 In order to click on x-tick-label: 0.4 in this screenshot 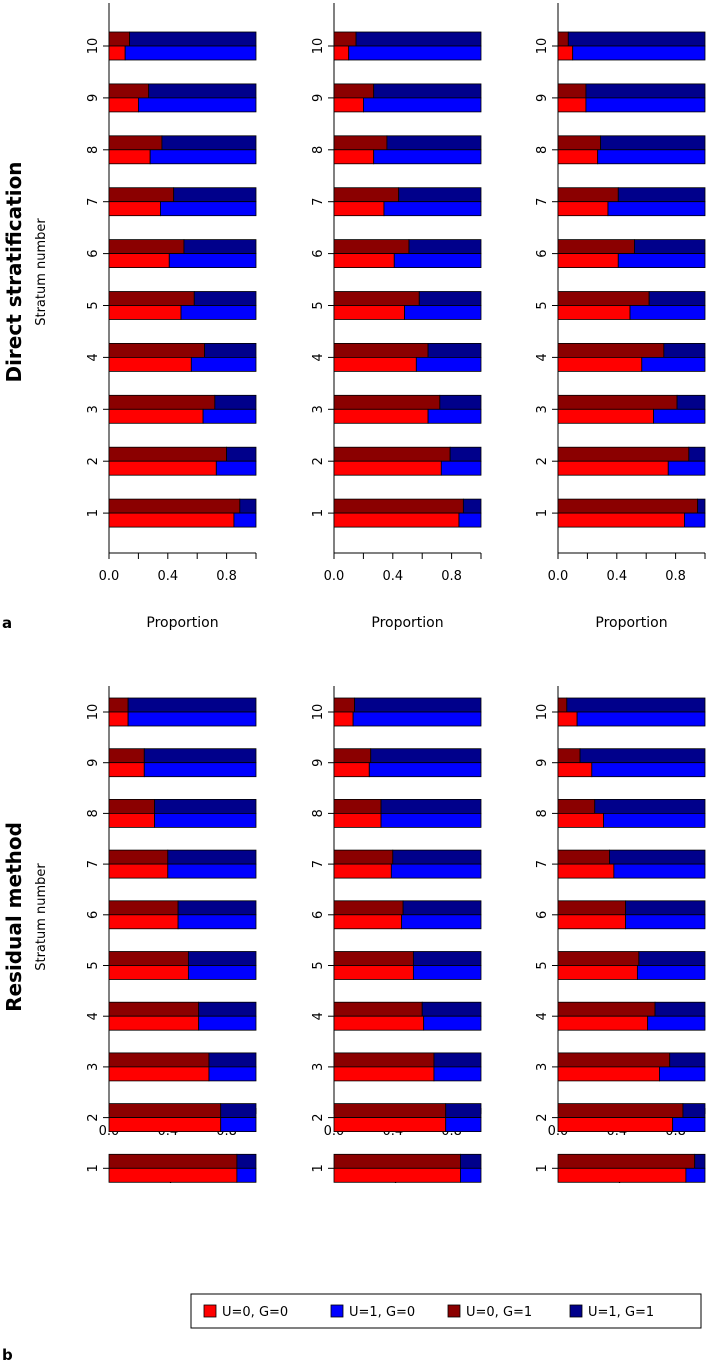, I will do `click(392, 576)`.